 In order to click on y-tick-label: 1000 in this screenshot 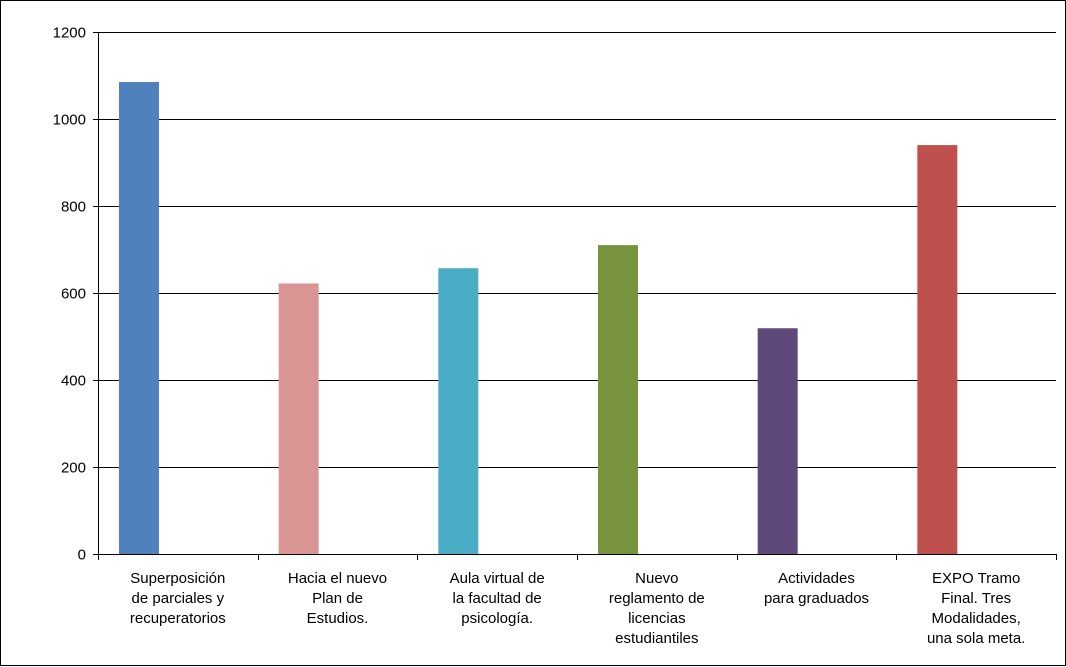, I will do `click(69, 120)`.